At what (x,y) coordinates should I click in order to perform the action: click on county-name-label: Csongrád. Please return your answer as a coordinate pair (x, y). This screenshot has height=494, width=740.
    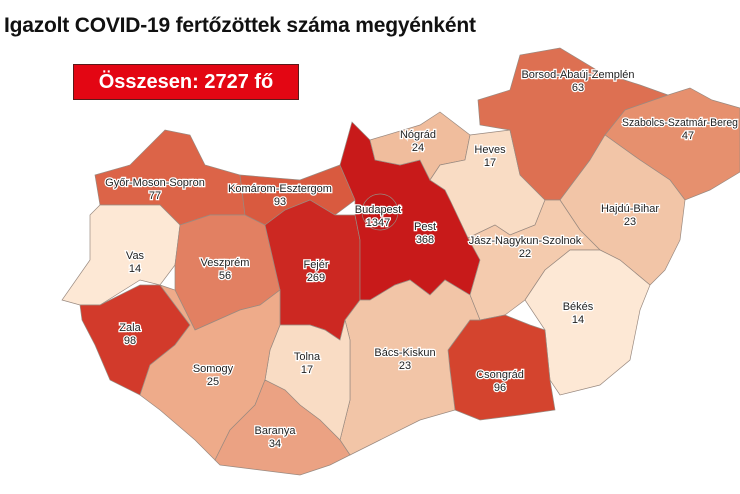
    Looking at the image, I should click on (500, 375).